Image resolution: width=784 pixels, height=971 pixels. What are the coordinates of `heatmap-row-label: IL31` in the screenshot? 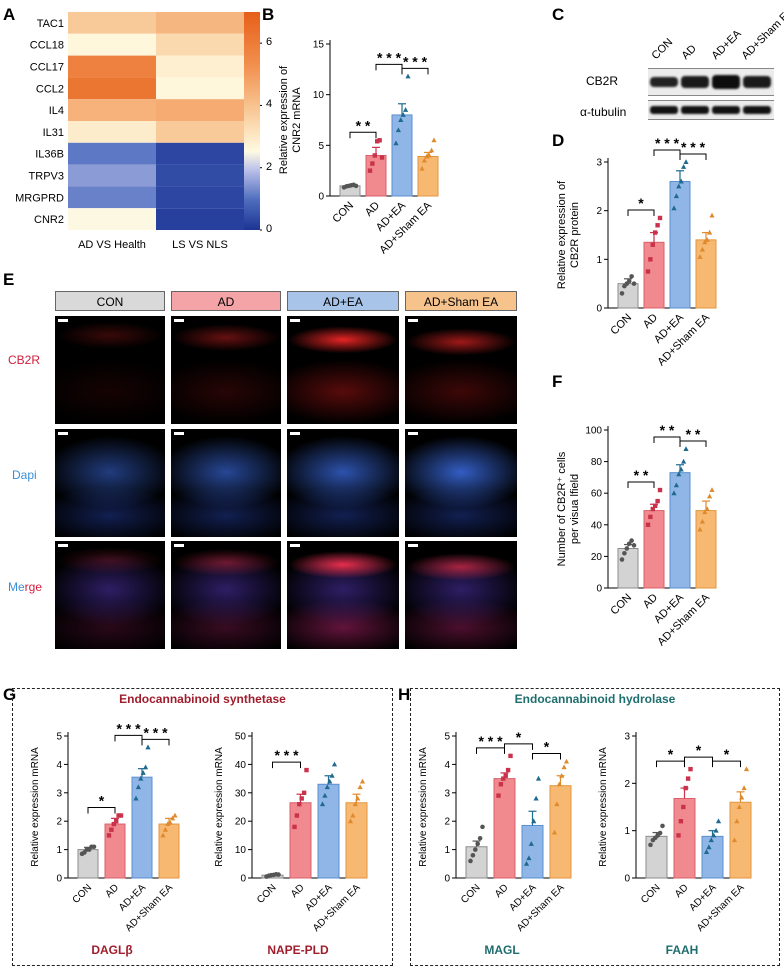 It's located at (53, 133).